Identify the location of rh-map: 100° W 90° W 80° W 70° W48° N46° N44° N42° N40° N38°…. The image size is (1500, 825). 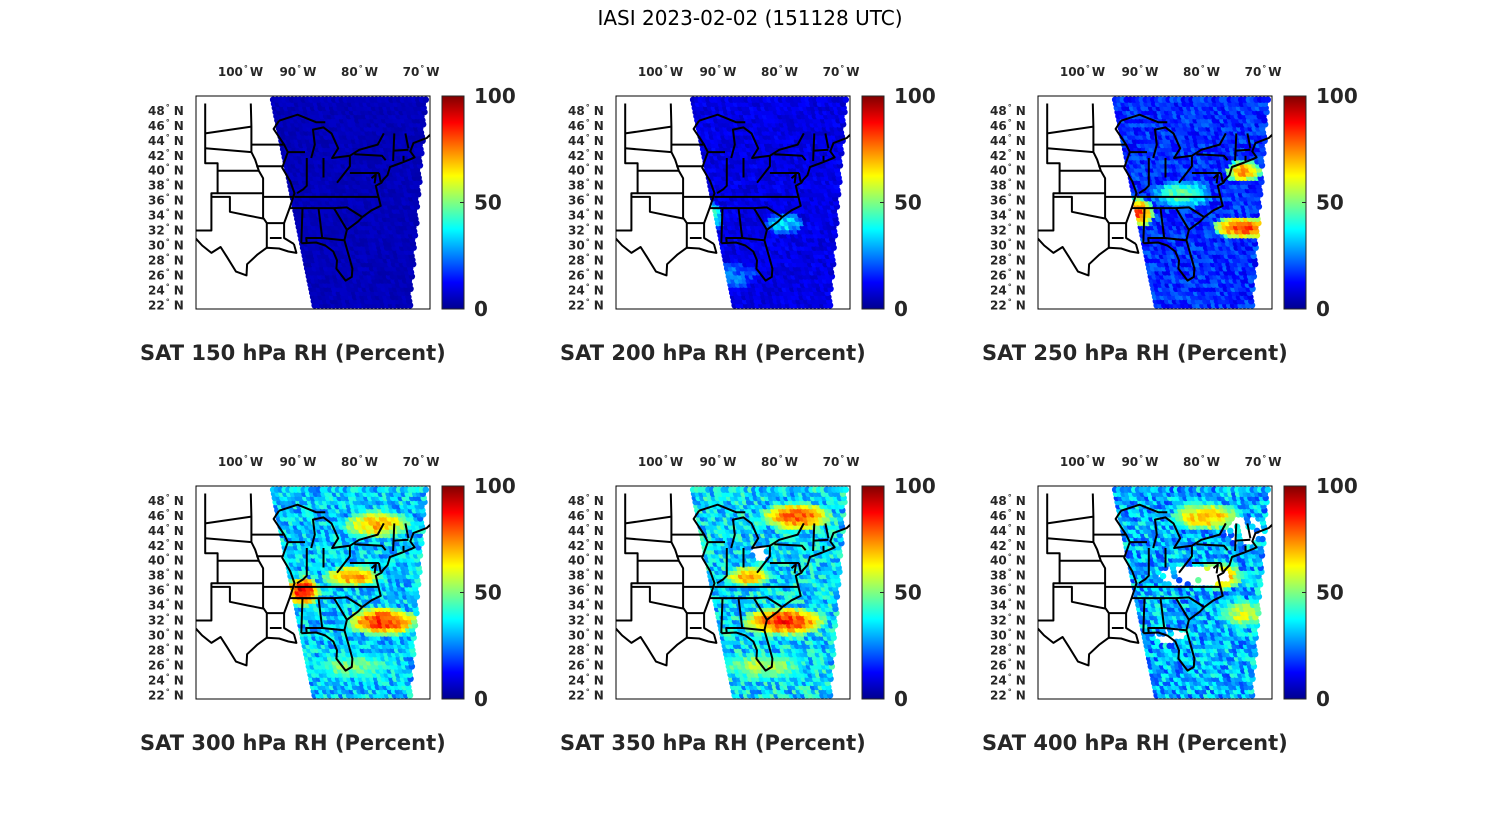
(1174, 192).